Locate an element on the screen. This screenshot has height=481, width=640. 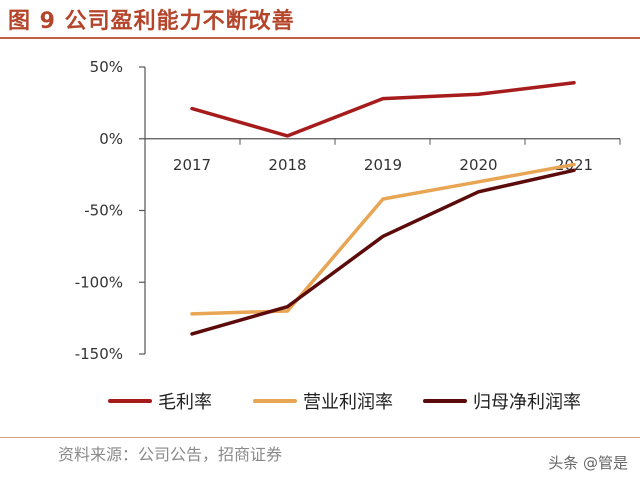
y-tick-label: 0% is located at coordinates (111, 139).